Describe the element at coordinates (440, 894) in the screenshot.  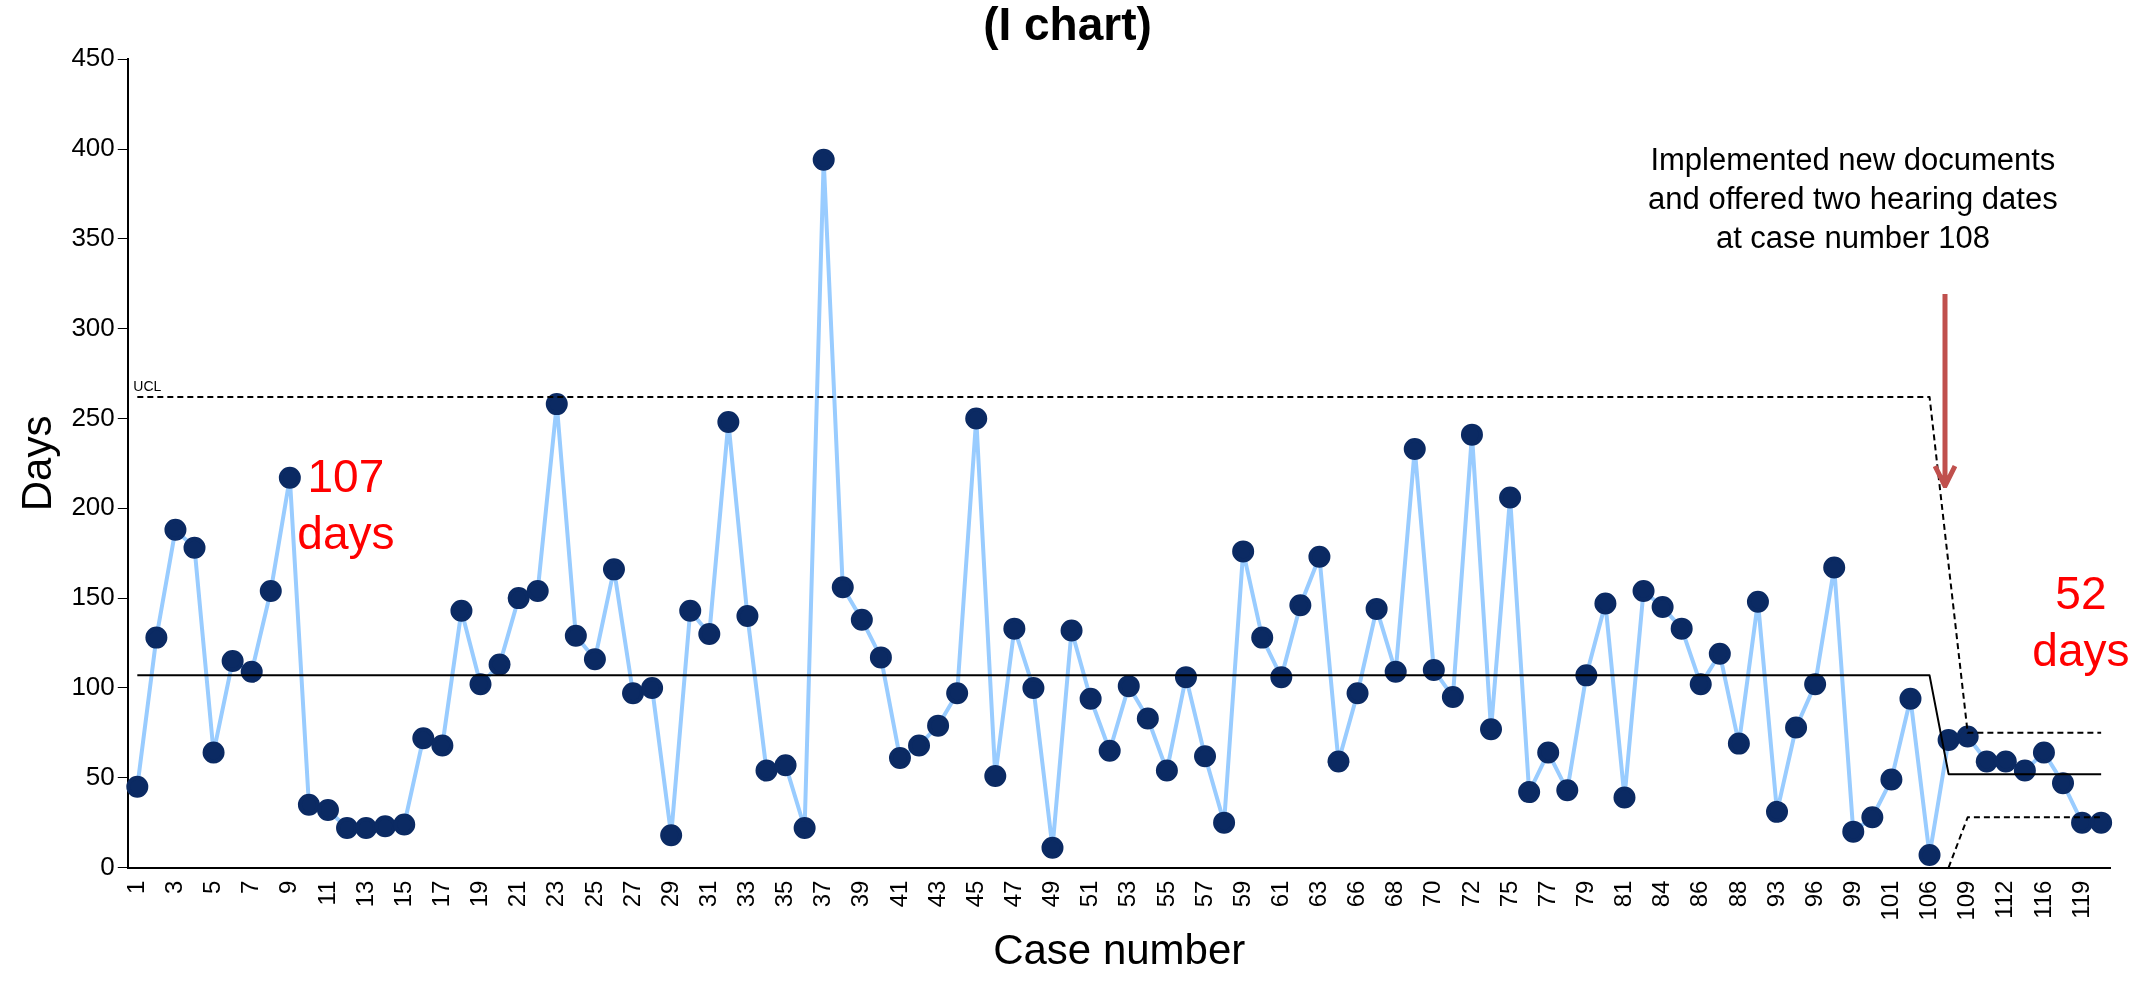
I see `x-tick-label: 17` at that location.